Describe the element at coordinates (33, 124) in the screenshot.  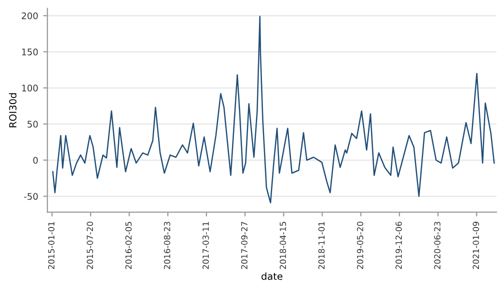
I see `y-tick-label: 50` at that location.